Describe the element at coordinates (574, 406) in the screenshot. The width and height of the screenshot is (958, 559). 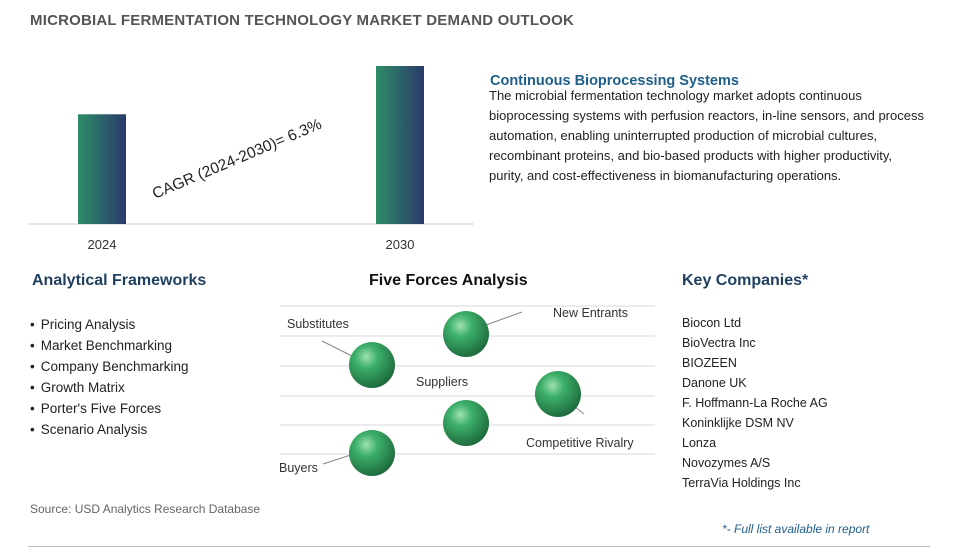
I see `connector-competitive-rivalry` at that location.